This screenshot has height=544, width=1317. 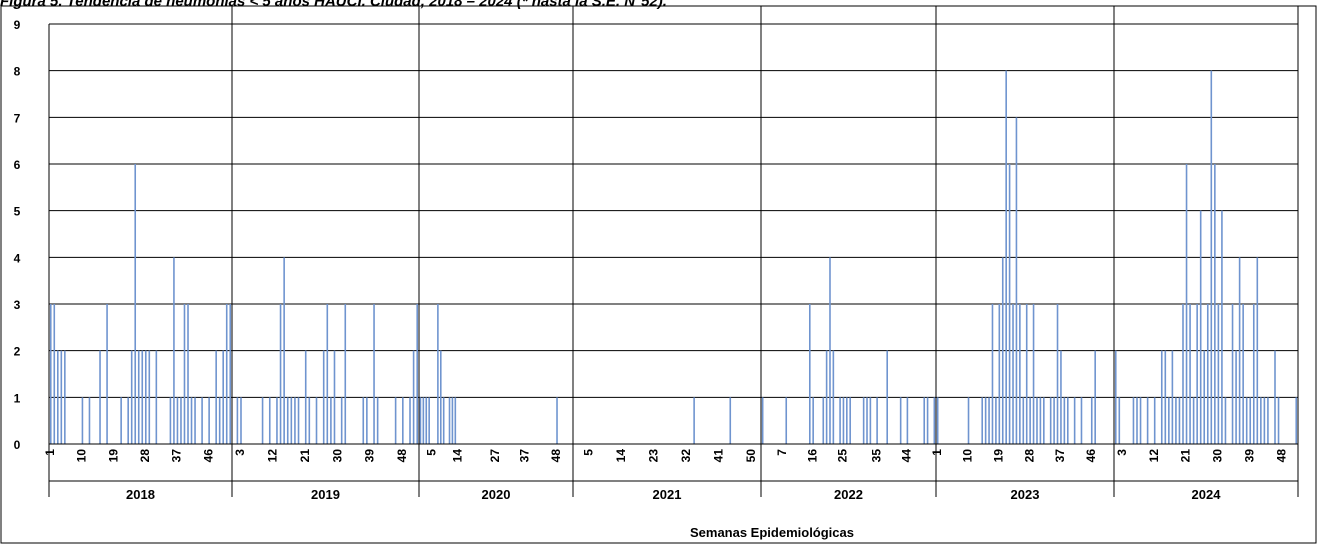 I want to click on y-tick-label: 0, so click(x=17, y=445).